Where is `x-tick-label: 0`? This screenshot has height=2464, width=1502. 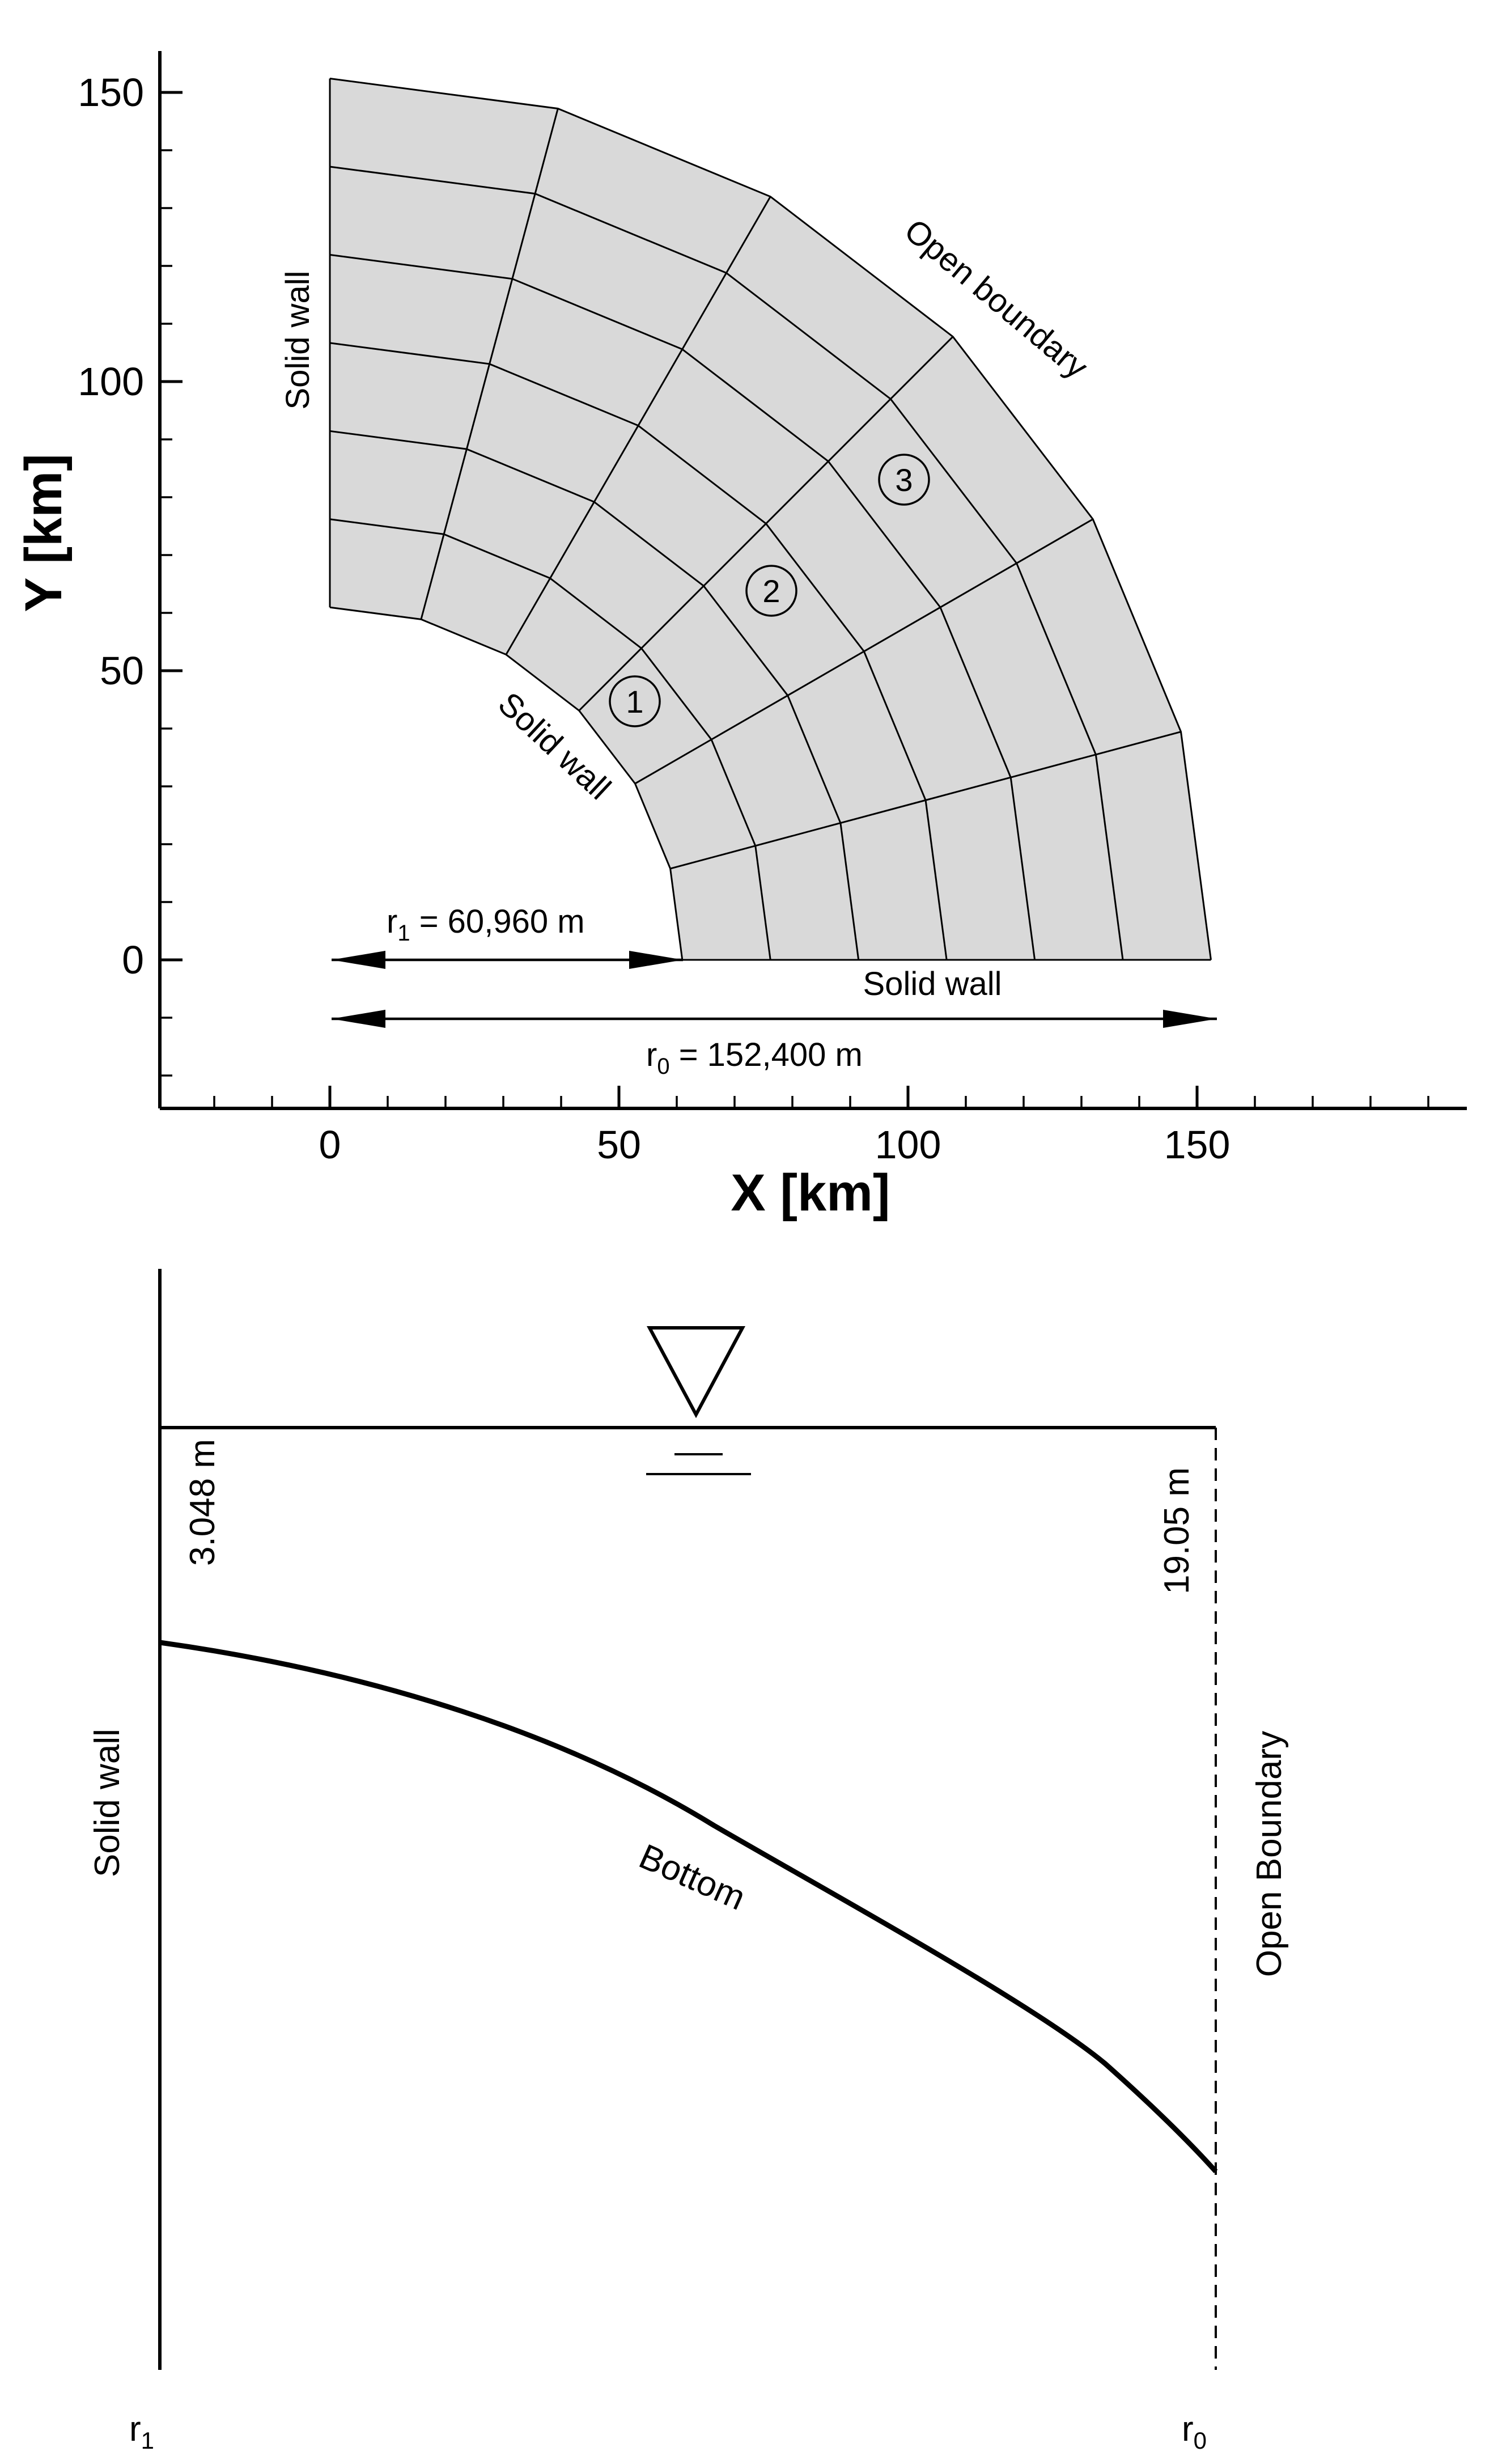
x-tick-label: 0 is located at coordinates (330, 1145).